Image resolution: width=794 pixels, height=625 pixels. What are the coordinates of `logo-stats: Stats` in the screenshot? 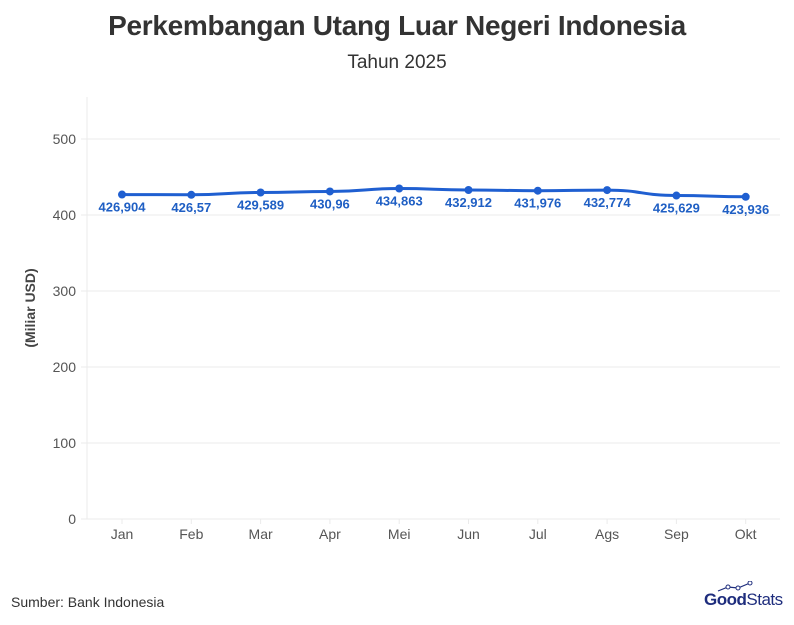 It's located at (764, 599).